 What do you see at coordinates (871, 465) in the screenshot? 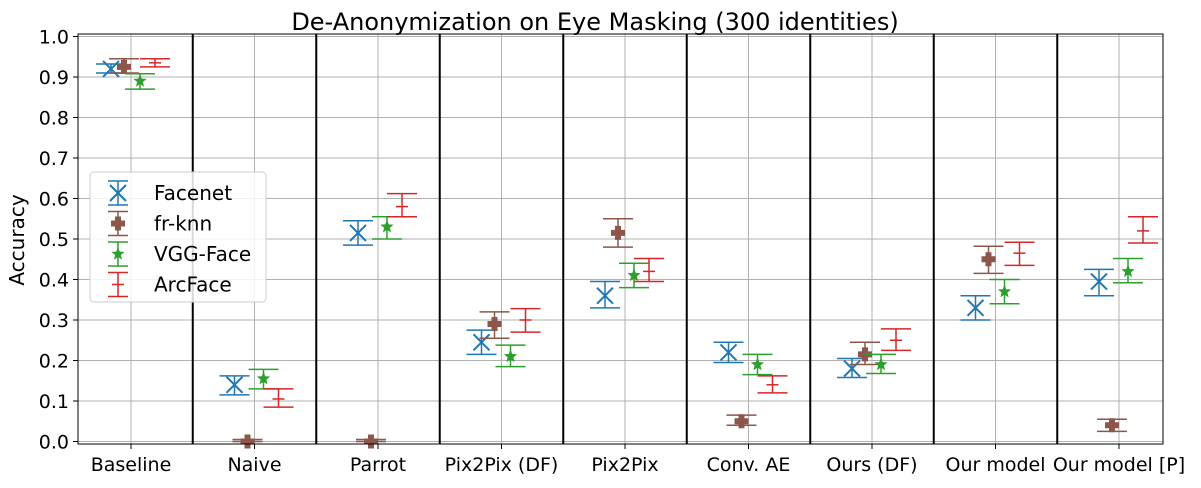
I see `x-tick-label: Ours (DF)` at bounding box center [871, 465].